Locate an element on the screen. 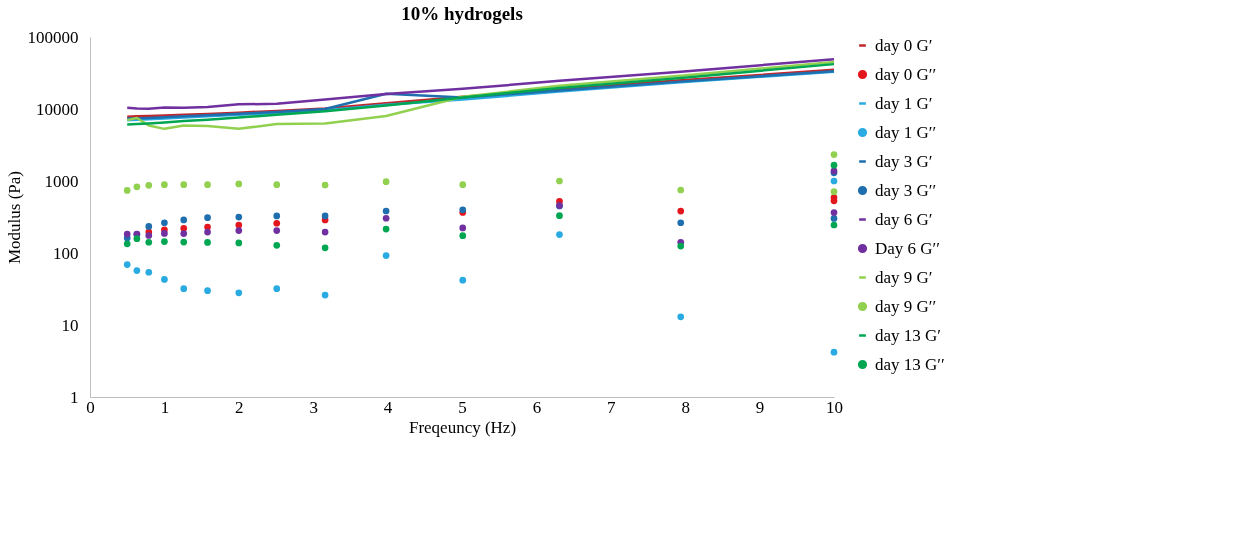  legend-label: day 9 G′′ is located at coordinates (906, 306).